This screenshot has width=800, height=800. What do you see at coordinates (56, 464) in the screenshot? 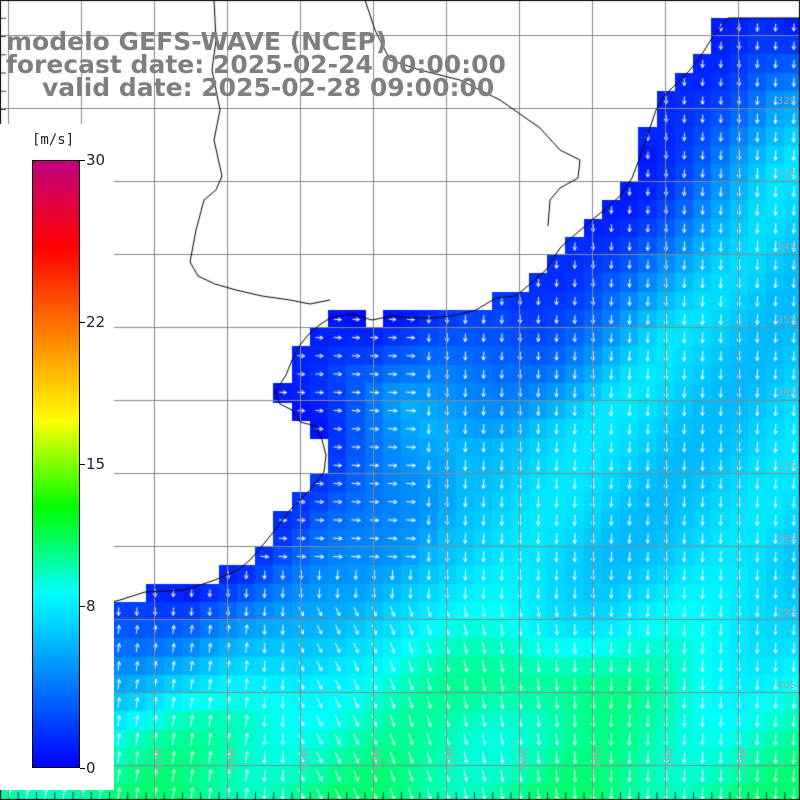
I see `colorbar` at bounding box center [56, 464].